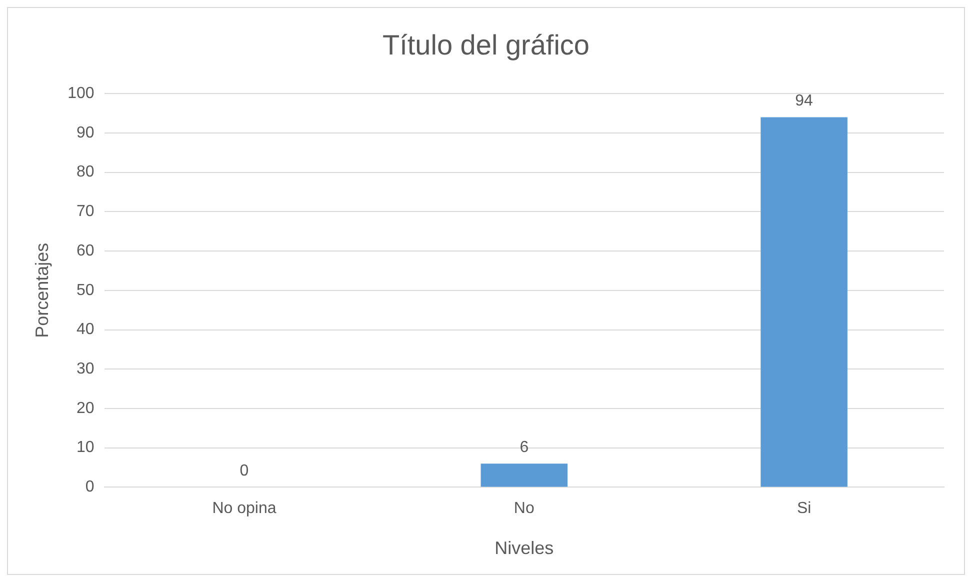 The height and width of the screenshot is (583, 974). I want to click on y-tick-label: 100, so click(81, 93).